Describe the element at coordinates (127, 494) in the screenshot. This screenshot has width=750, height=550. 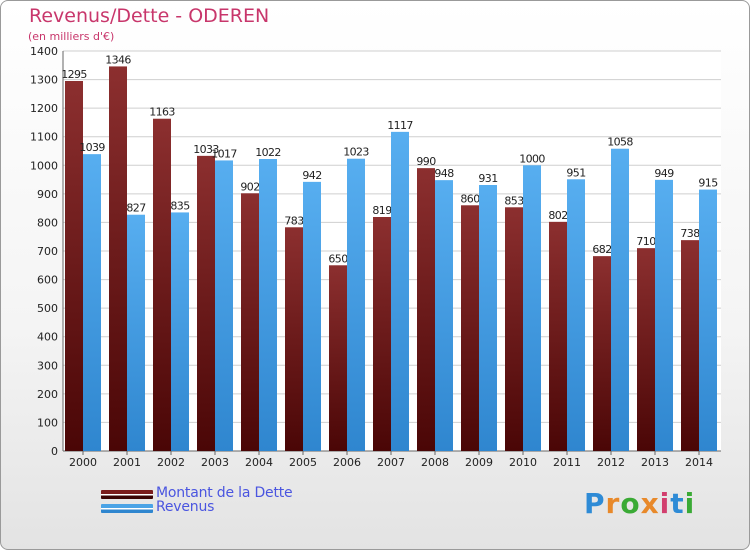
I see `legend-swatch-debt` at that location.